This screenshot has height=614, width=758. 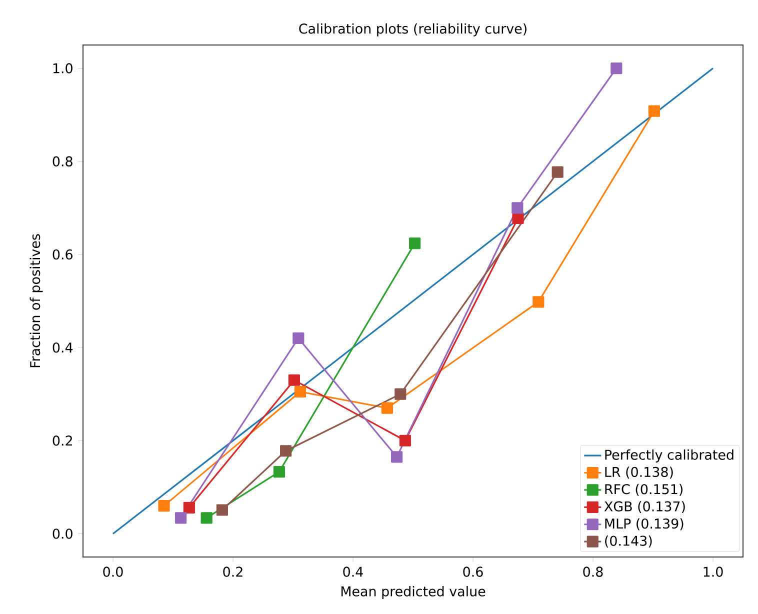 I want to click on x-tick-label: 0.0, so click(x=113, y=571).